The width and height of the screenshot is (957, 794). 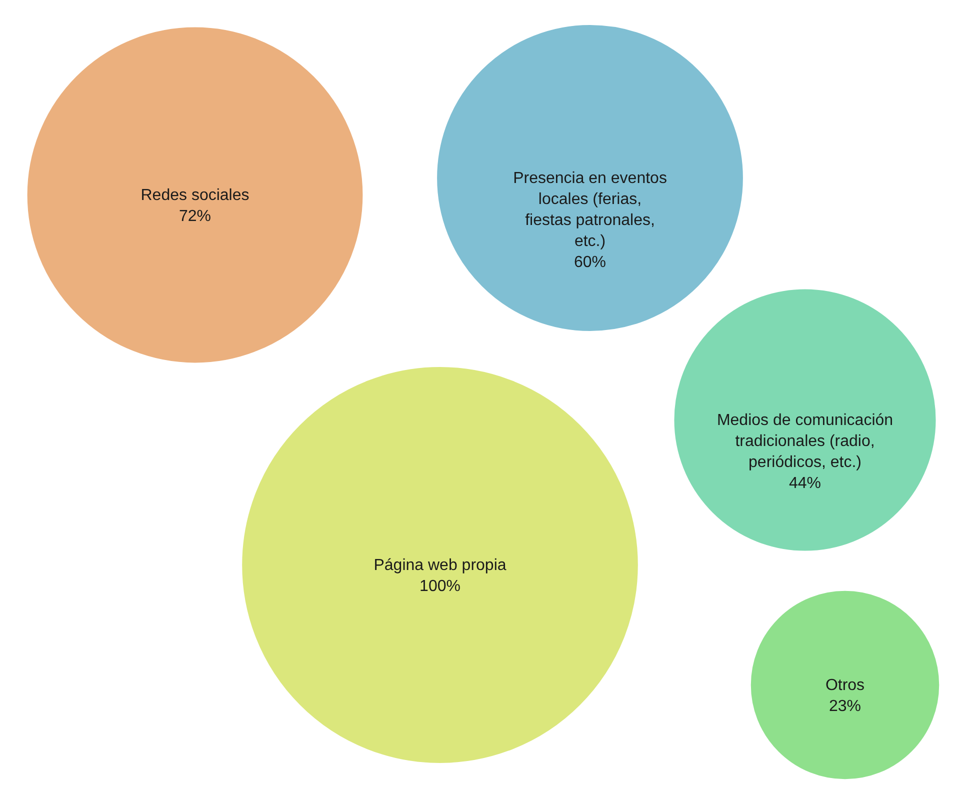 I want to click on data-label: 60%, so click(x=590, y=262).